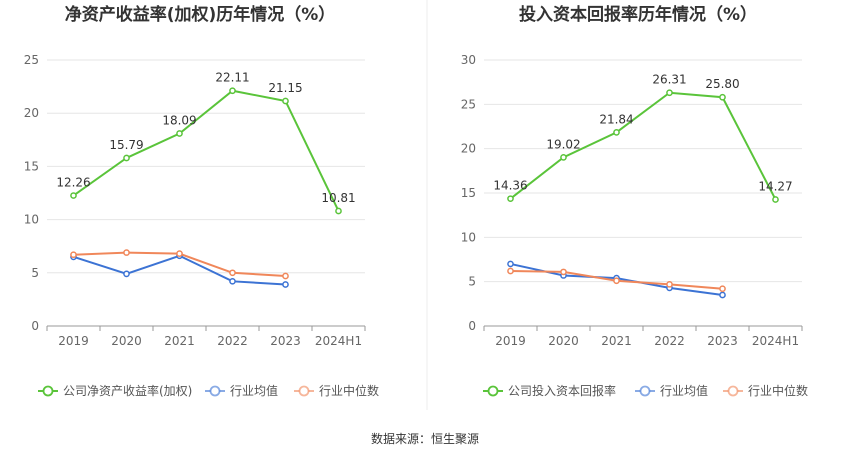 The height and width of the screenshot is (459, 850). Describe the element at coordinates (338, 198) in the screenshot. I see `data-label: 10.81` at that location.